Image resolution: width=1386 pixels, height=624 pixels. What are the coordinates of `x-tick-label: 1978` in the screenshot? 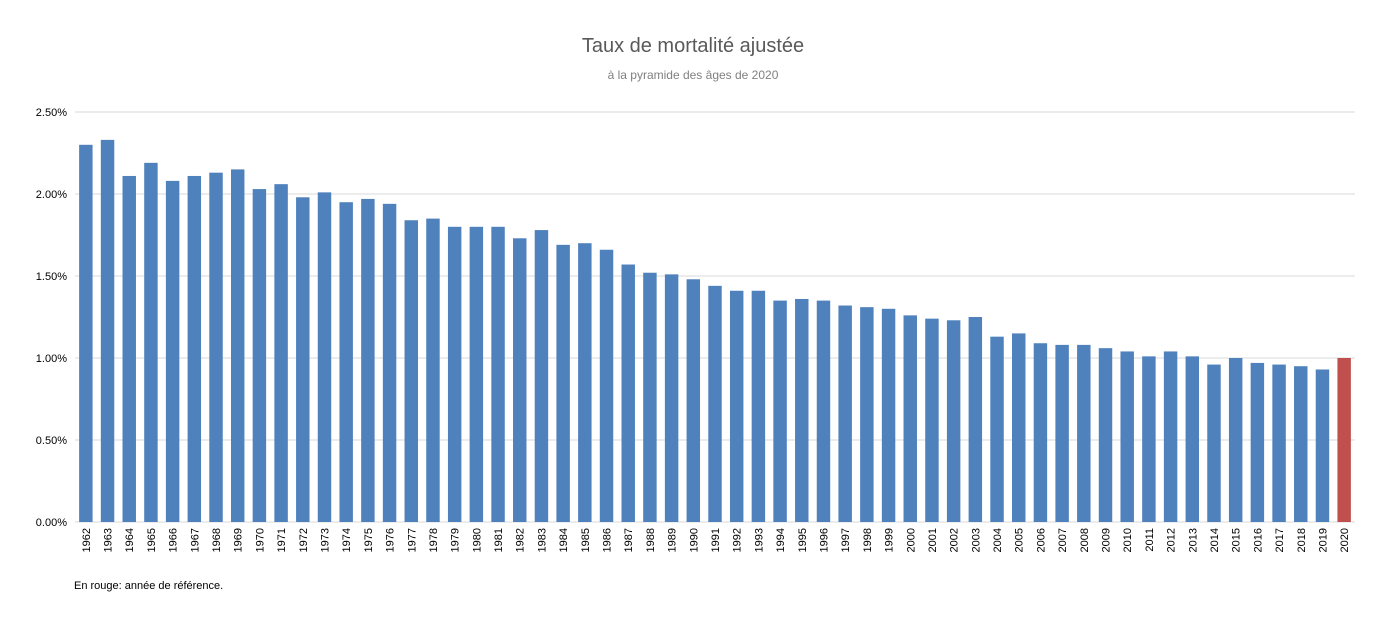 It's located at (434, 540).